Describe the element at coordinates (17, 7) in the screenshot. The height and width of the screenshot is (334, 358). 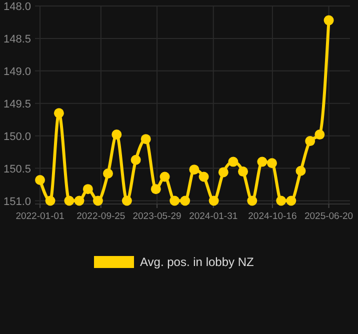
I see `y-tick-label: 148.0` at that location.